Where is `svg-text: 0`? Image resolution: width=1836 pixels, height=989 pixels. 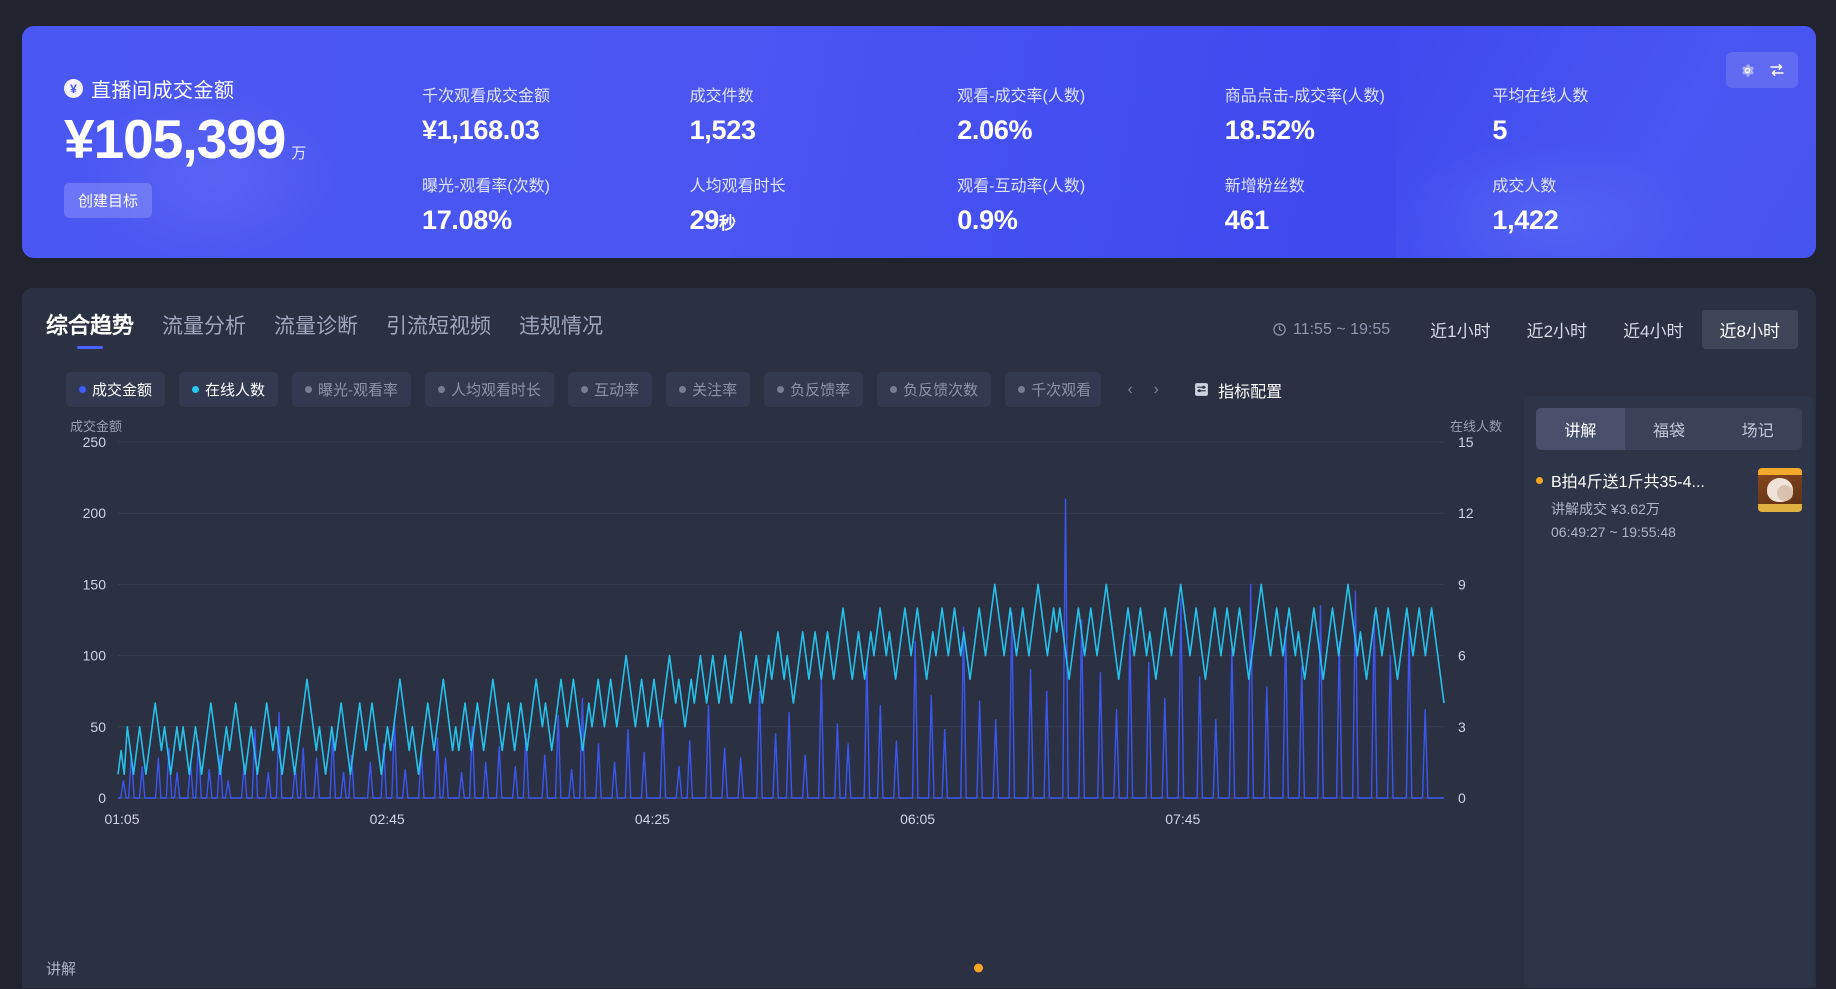
svg-text: 0 is located at coordinates (1462, 798).